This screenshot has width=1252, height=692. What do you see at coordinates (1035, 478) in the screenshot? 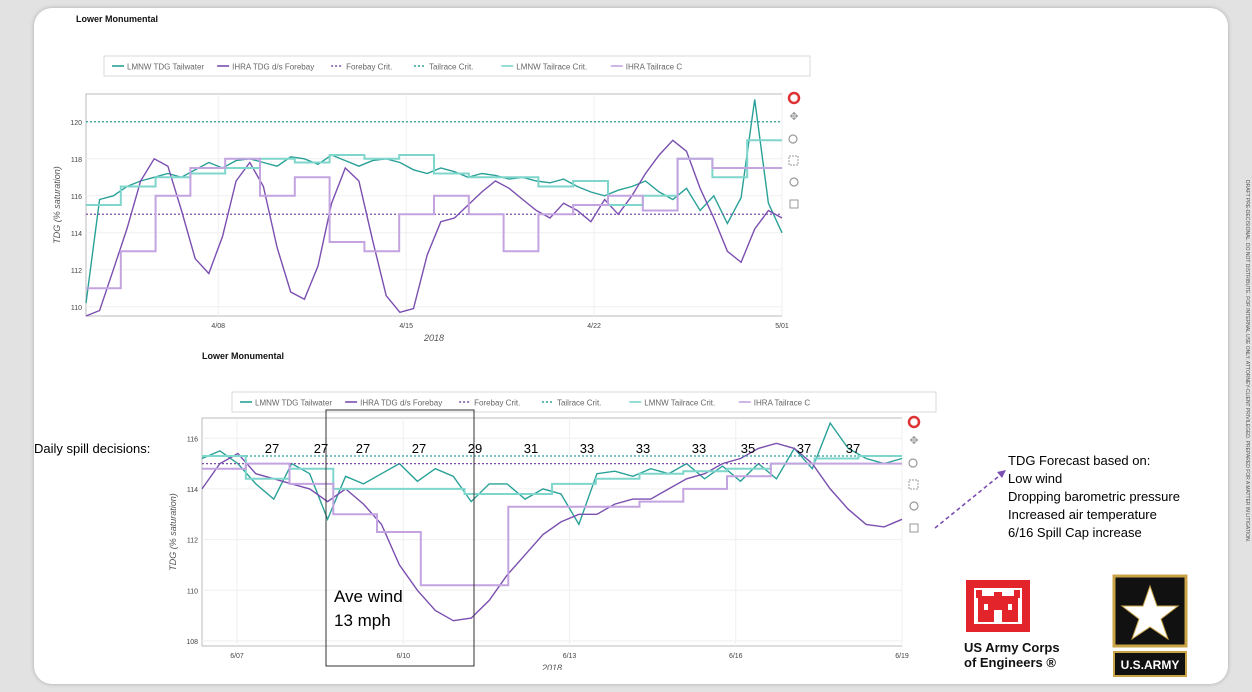
I see `forecast-line: Low wind` at bounding box center [1035, 478].